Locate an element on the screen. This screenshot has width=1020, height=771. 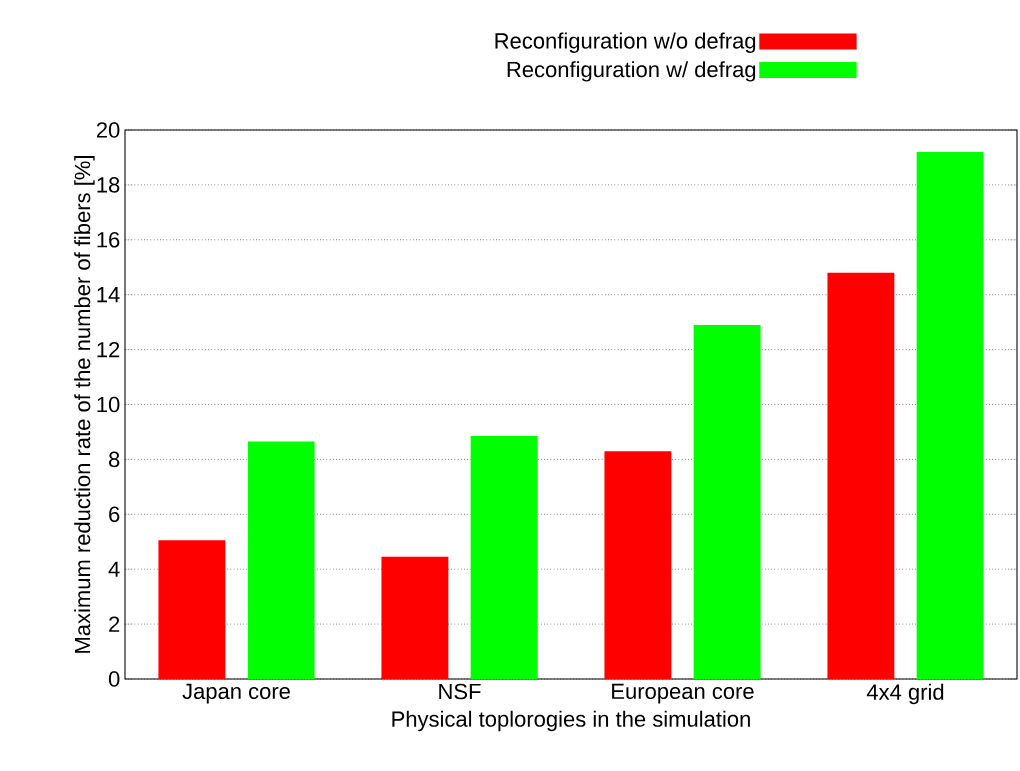
legend-label: Reconfiguration w/o defrag is located at coordinates (625, 43).